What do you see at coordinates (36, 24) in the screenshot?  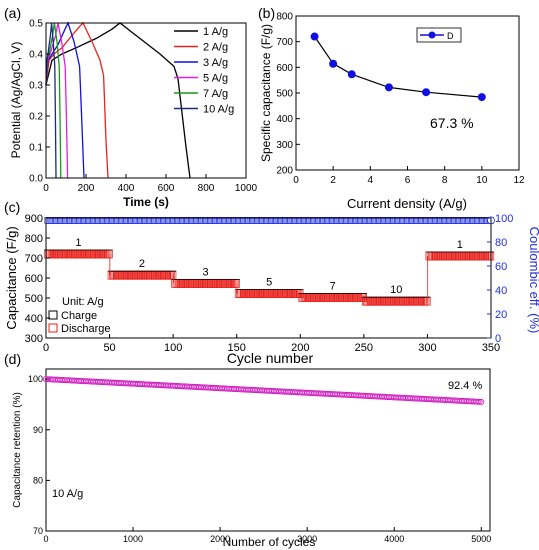 I see `chart-a-ytick-label-5: 0.5` at bounding box center [36, 24].